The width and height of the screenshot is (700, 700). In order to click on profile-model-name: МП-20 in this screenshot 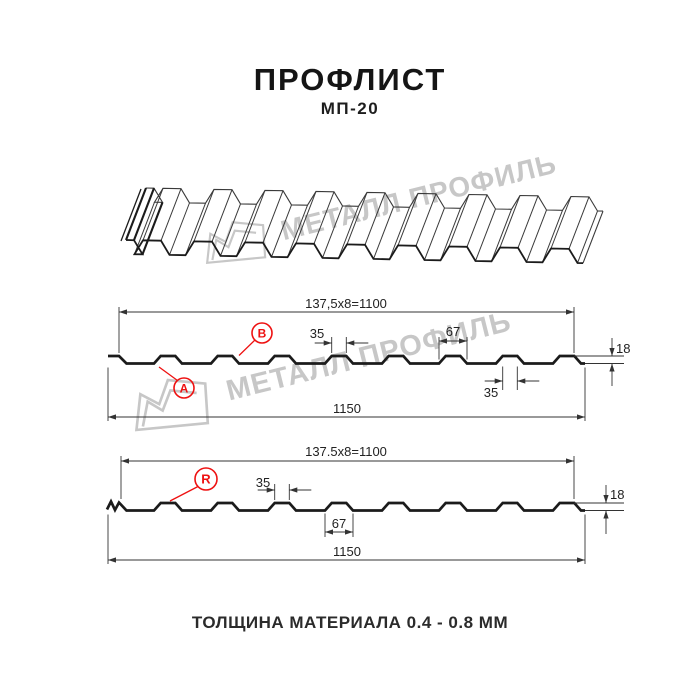, I will do `click(350, 108)`.